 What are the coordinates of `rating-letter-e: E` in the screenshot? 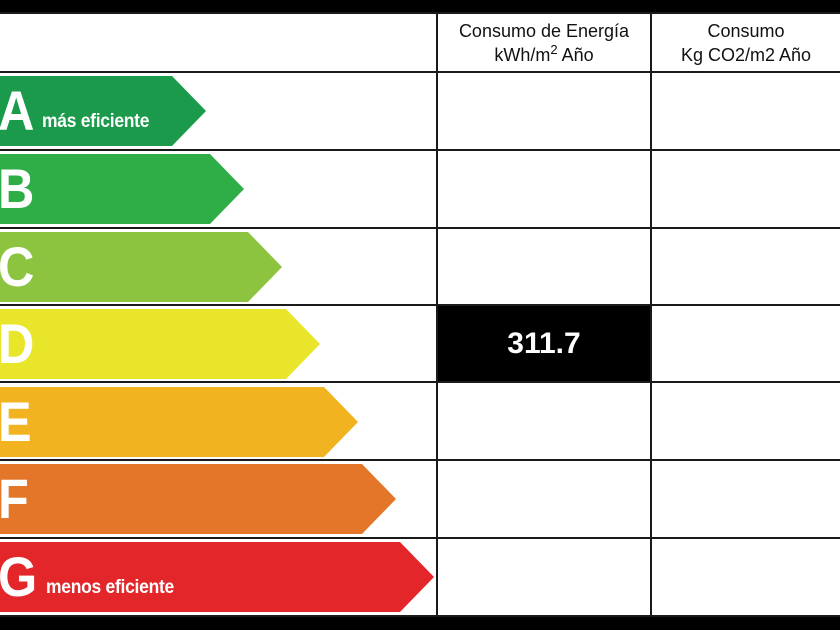 It's located at (16, 421).